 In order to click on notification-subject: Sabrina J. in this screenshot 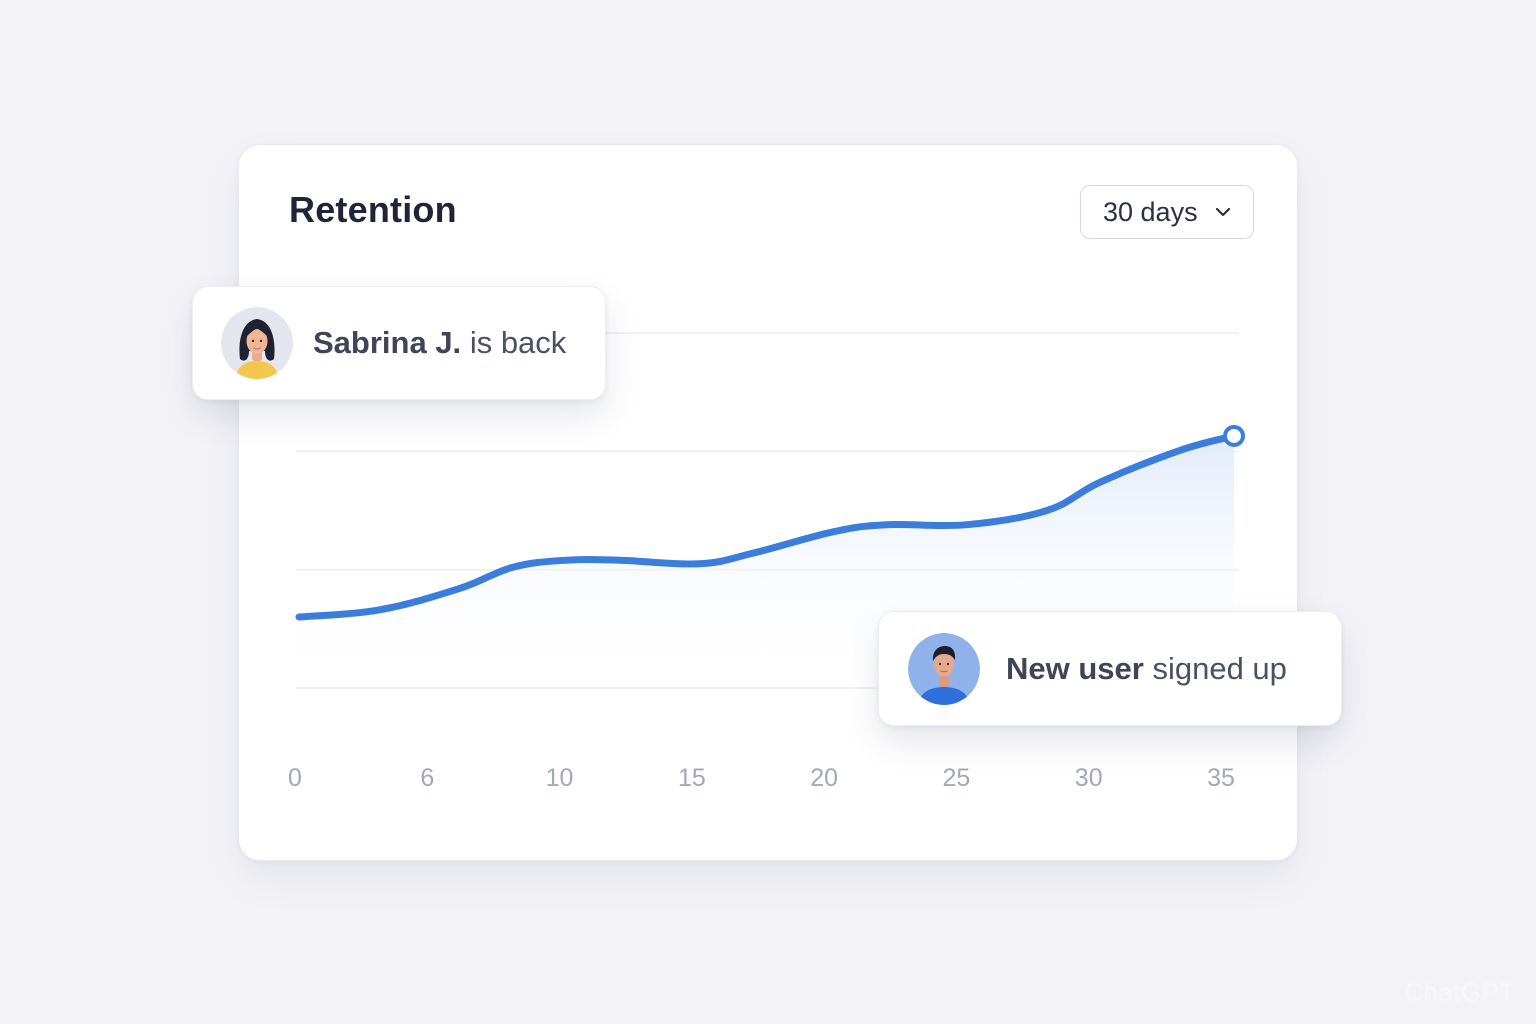, I will do `click(387, 342)`.